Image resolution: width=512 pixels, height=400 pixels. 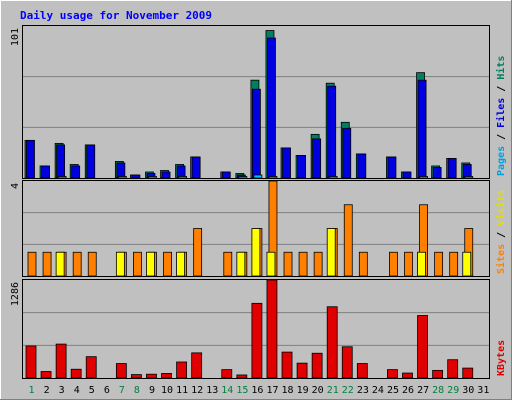 What do you see at coordinates (501, 161) in the screenshot?
I see `legend-entry: Pages` at bounding box center [501, 161].